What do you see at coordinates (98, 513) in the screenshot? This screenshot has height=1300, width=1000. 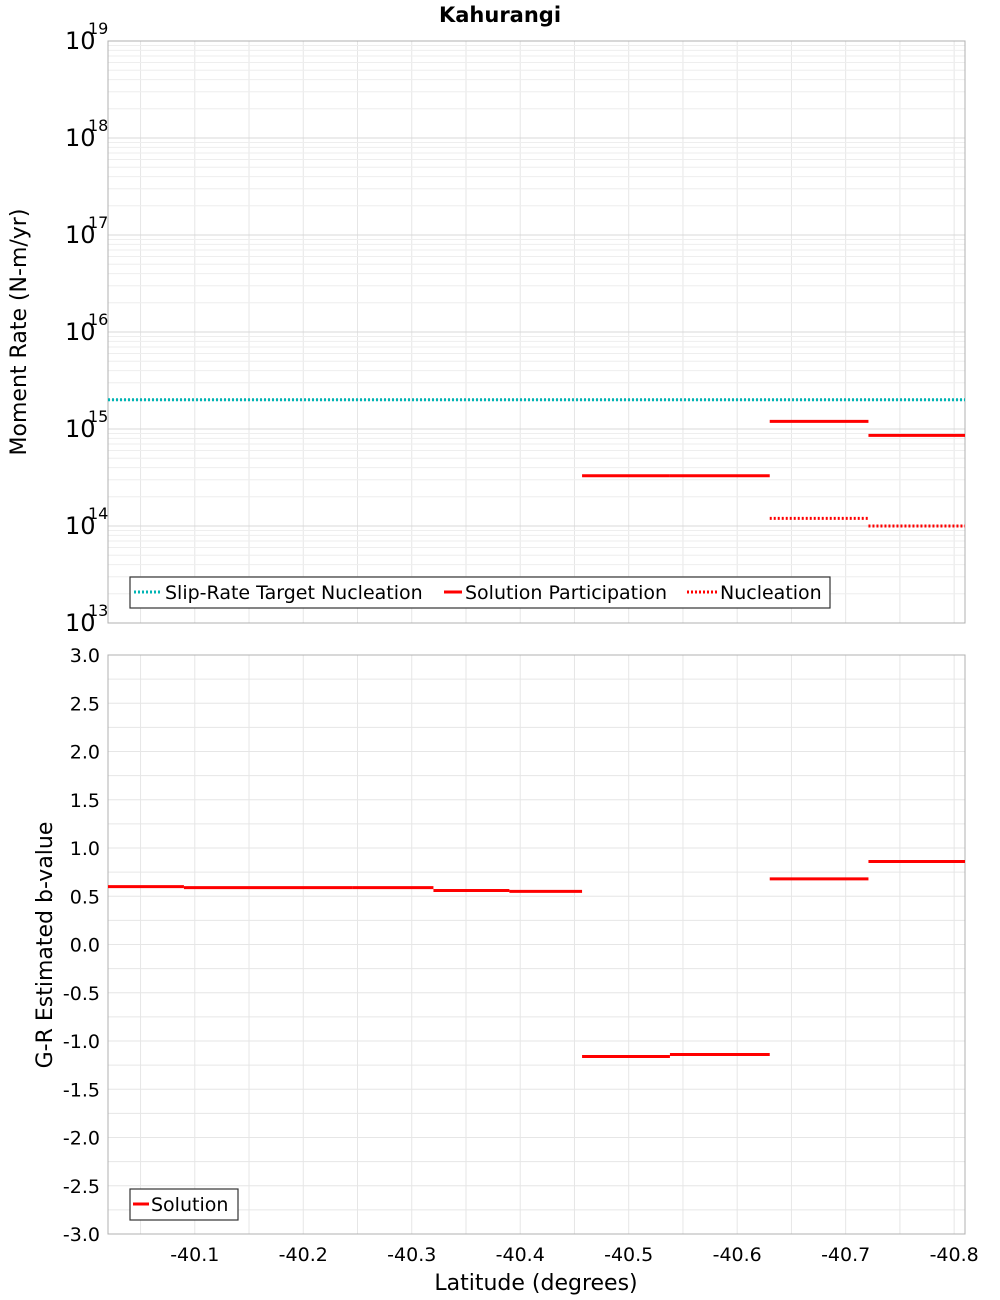 I see `top-y-tick-exponent: 14` at bounding box center [98, 513].